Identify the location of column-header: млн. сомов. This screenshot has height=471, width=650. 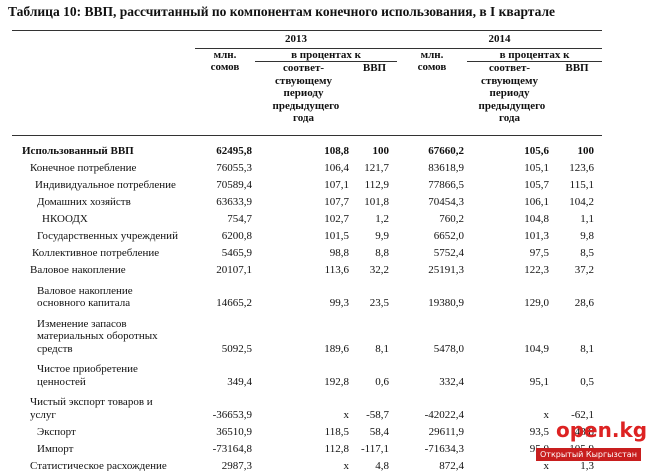
(225, 61).